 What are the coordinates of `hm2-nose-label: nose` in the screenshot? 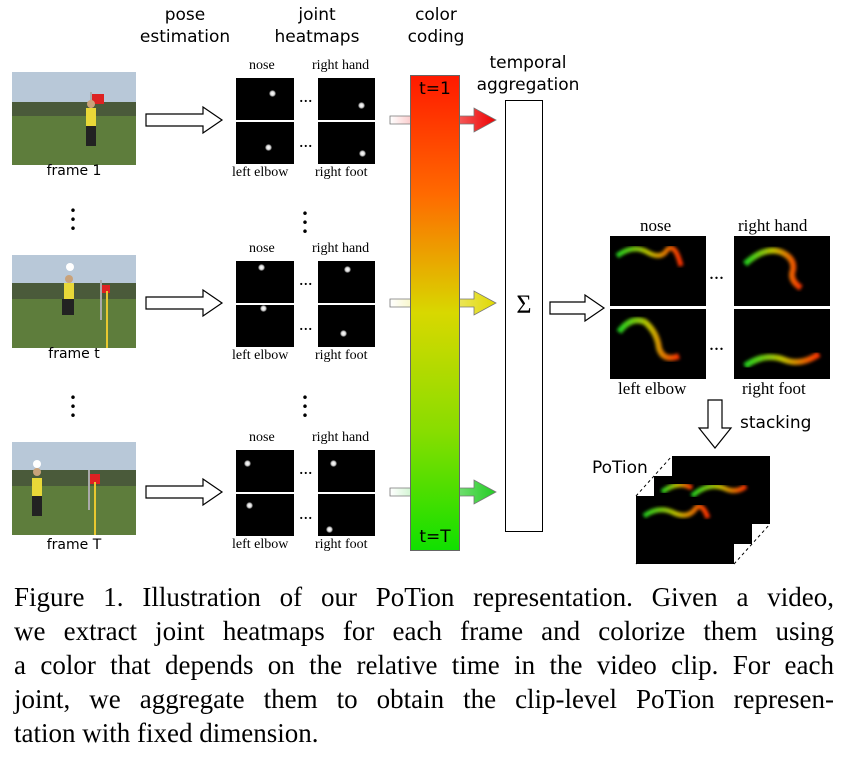 It's located at (262, 248).